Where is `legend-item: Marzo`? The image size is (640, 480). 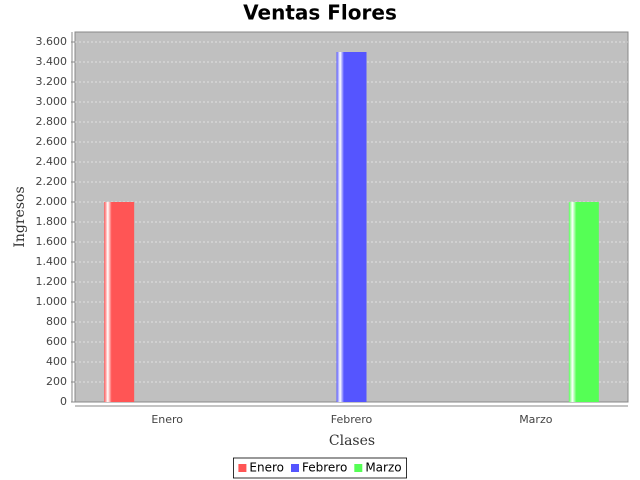 legend-item: Marzo is located at coordinates (378, 468).